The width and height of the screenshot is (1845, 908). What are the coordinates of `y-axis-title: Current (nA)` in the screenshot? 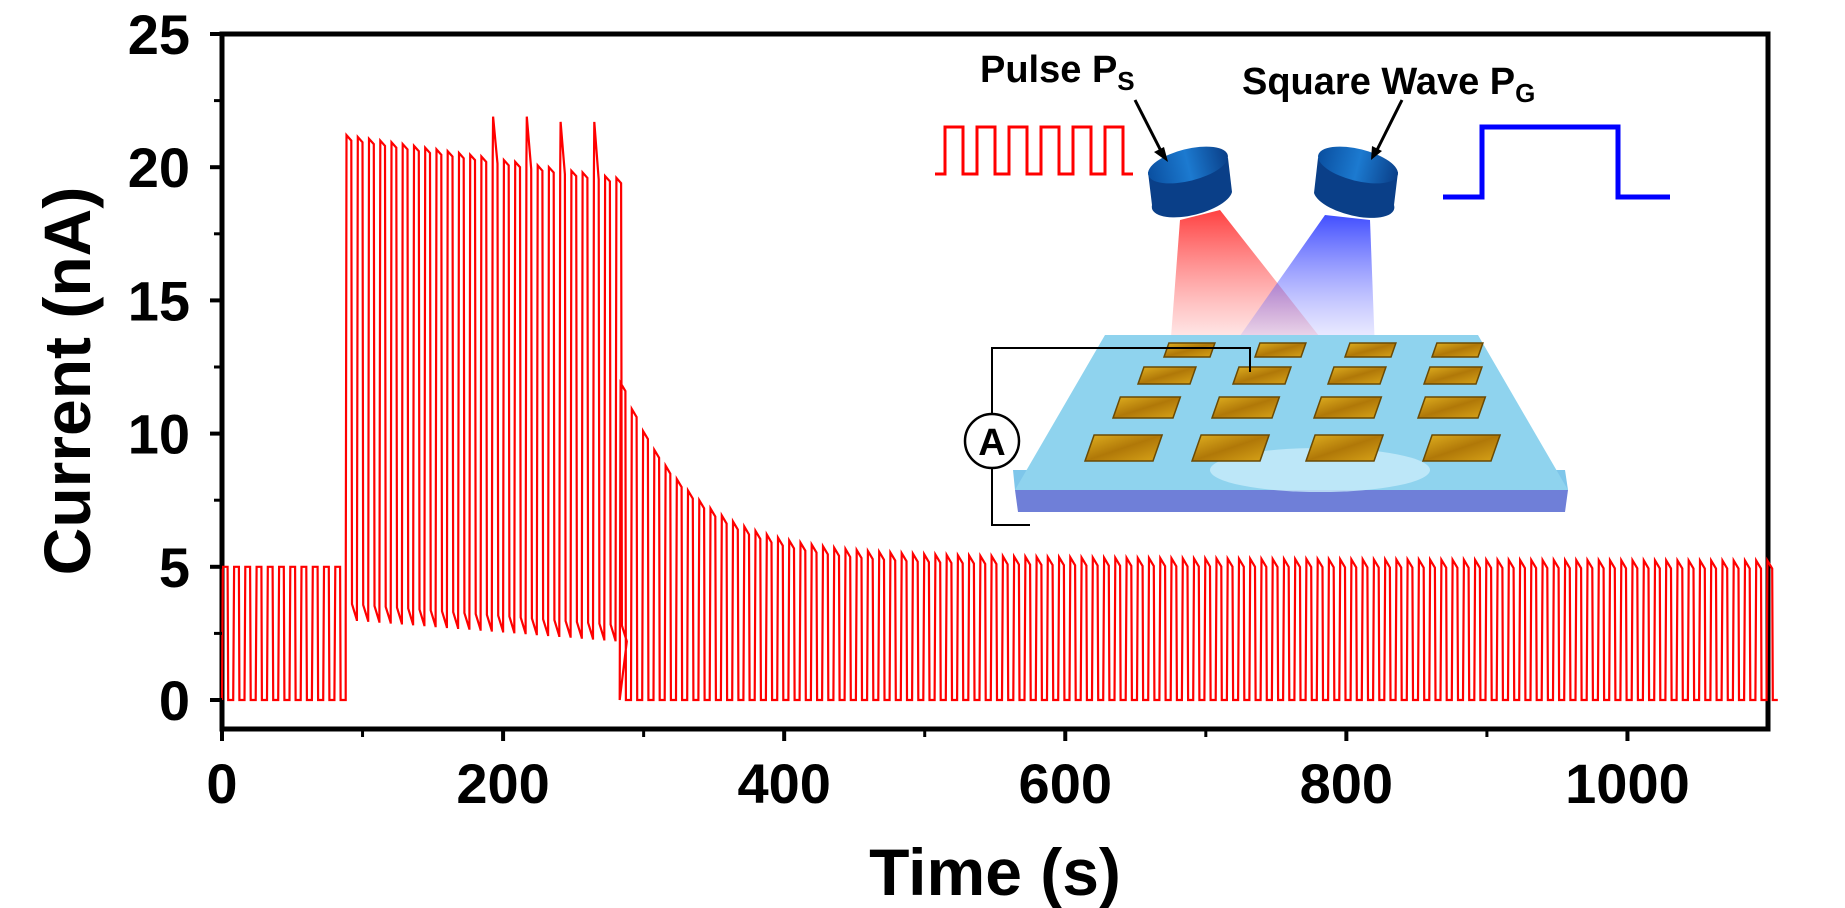 It's located at (67, 381).